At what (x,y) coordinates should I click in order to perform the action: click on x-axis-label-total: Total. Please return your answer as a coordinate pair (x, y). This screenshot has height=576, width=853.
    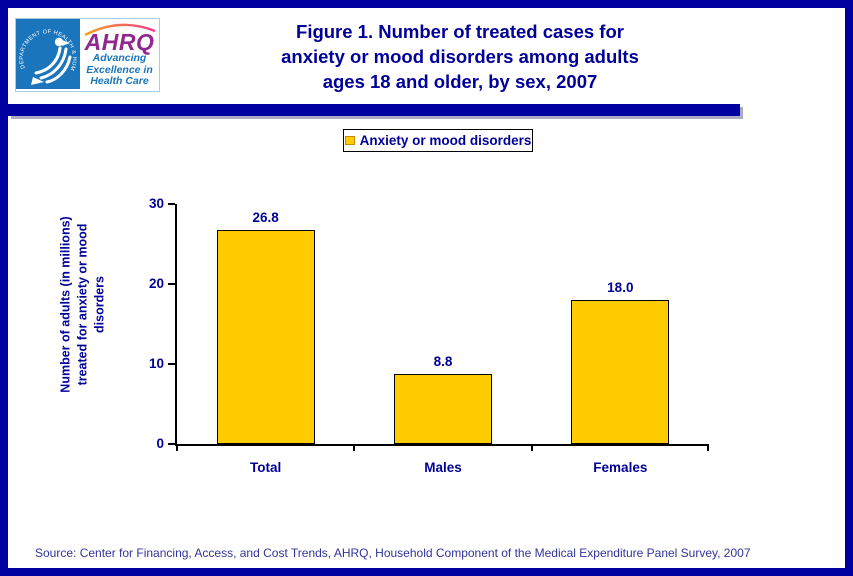
    Looking at the image, I should click on (266, 467).